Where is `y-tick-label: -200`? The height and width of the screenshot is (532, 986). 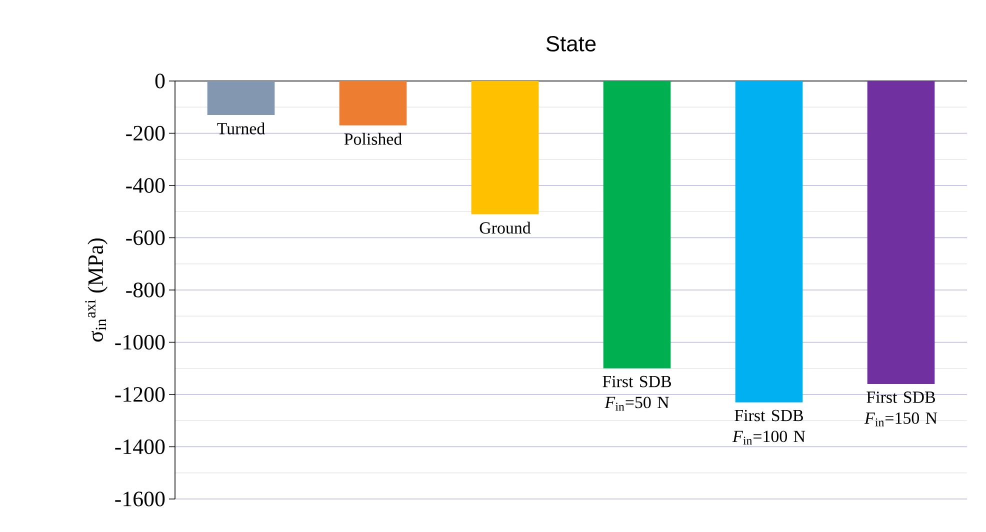
y-tick-label: -200 is located at coordinates (145, 133).